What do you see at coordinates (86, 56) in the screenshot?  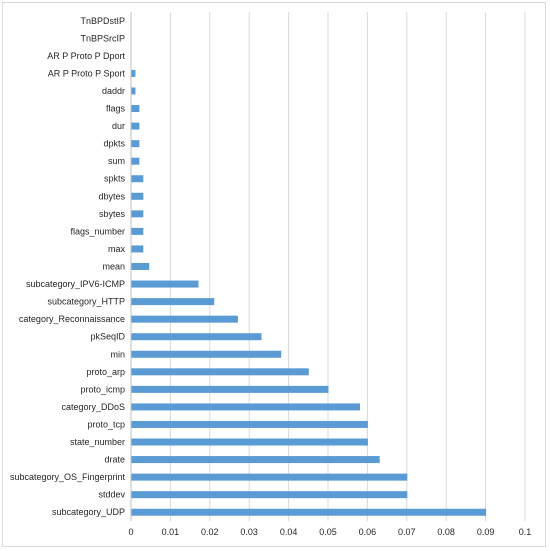 I see `category-label: AR P Proto P Dport` at bounding box center [86, 56].